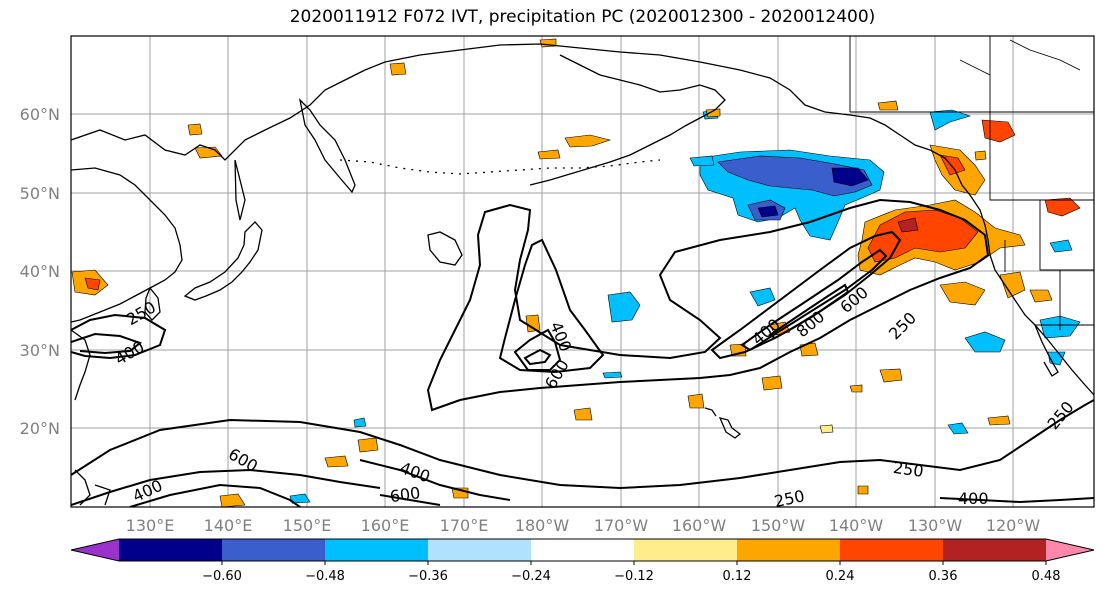 The height and width of the screenshot is (601, 1105). I want to click on colorbar-tick-label: −0.36, so click(428, 576).